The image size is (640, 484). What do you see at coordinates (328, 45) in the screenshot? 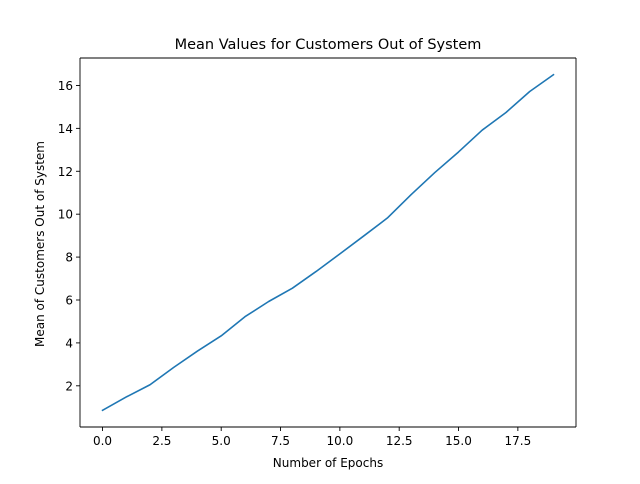
I see `chart-title: Mean Values for Customers Out of System` at bounding box center [328, 45].